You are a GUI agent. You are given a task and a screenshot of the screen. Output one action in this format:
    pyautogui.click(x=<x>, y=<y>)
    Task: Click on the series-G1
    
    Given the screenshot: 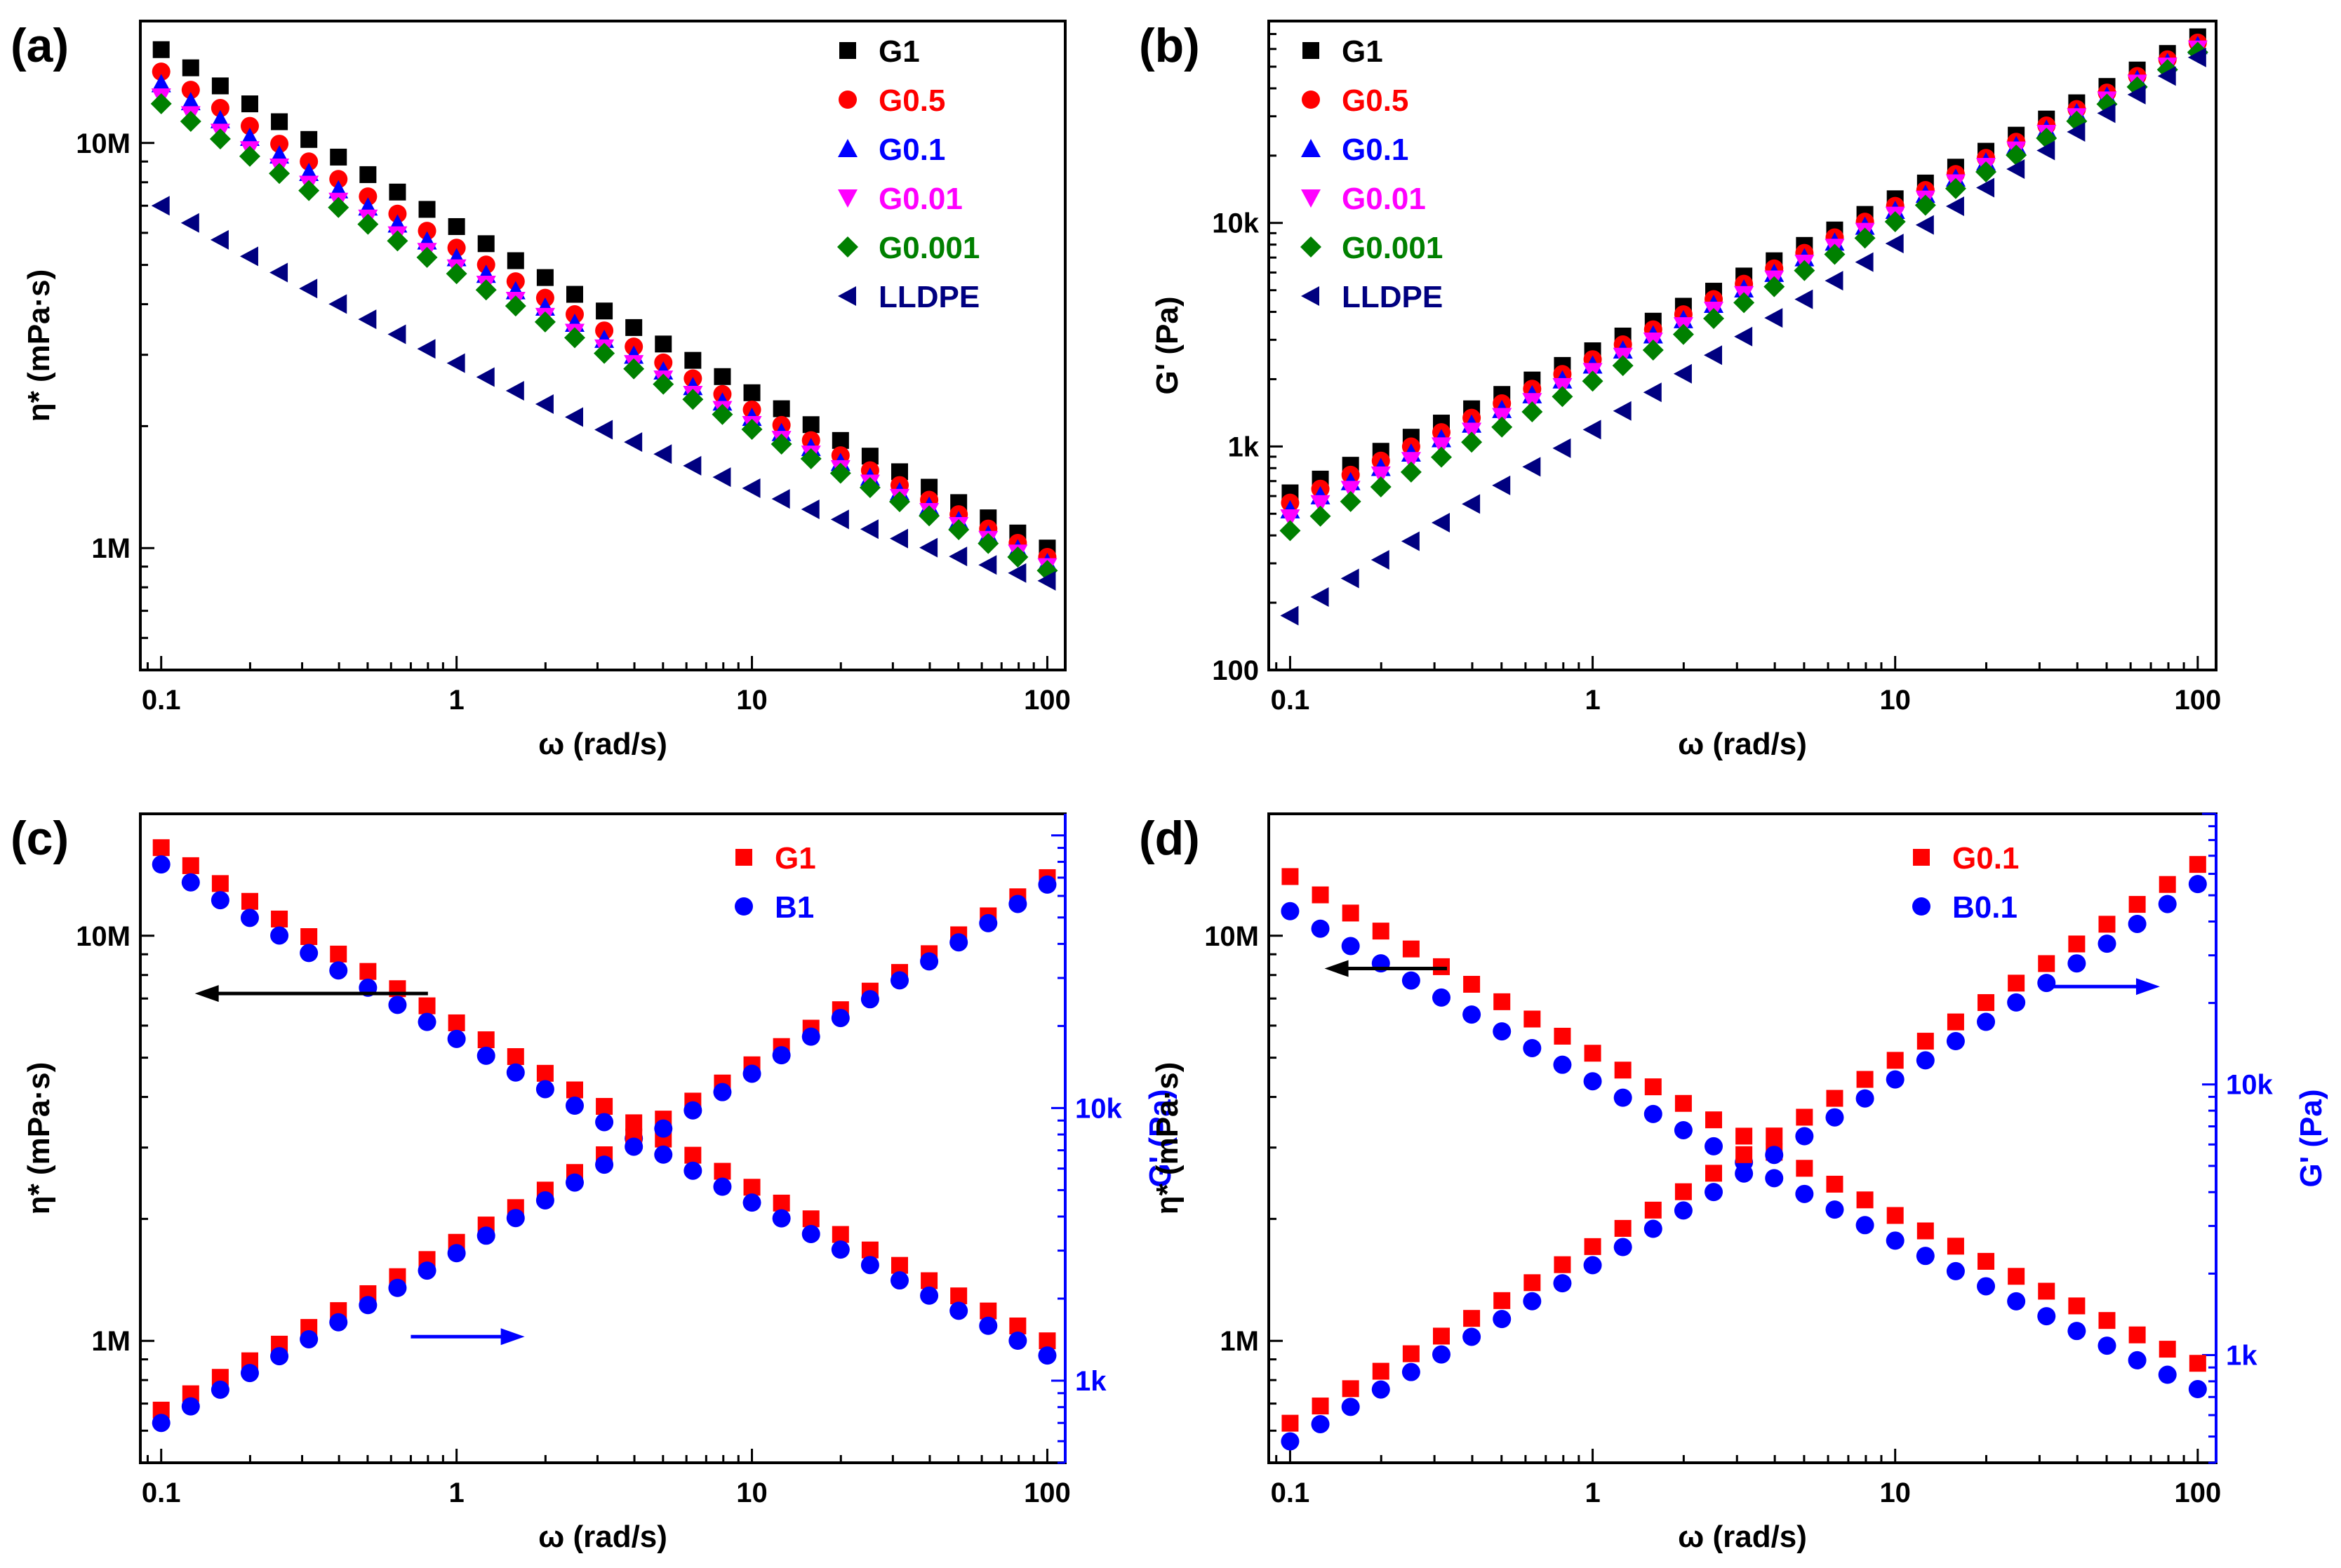 What is the action you would take?
    pyautogui.click(x=604, y=299)
    